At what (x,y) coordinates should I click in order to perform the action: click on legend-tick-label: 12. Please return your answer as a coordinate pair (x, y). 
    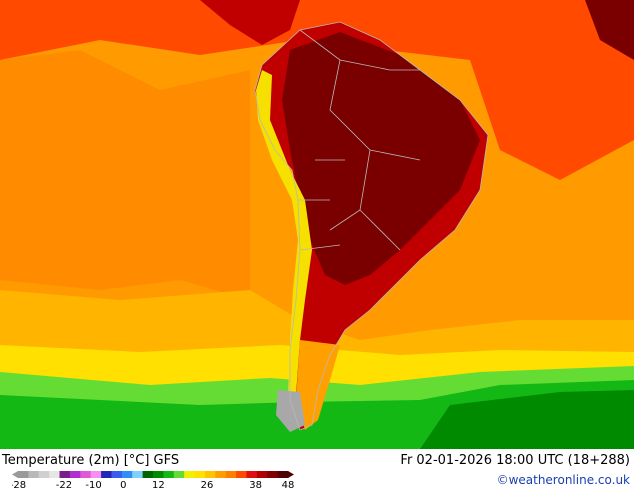
    Looking at the image, I should click on (158, 484).